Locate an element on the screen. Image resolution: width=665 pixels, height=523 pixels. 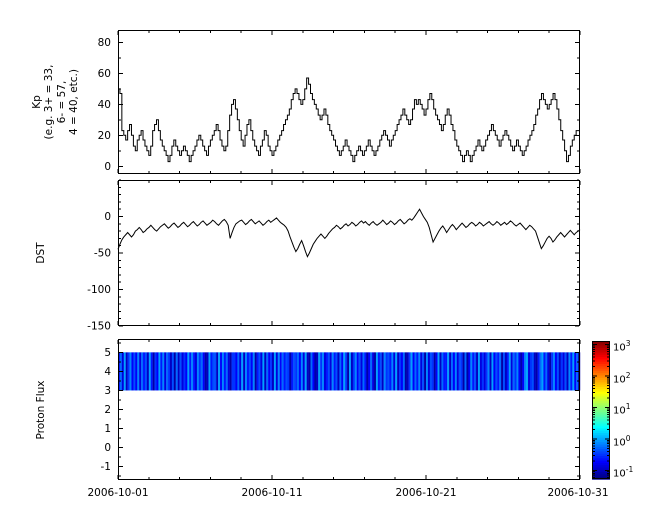
svg-text: -1 is located at coordinates (106, 467).